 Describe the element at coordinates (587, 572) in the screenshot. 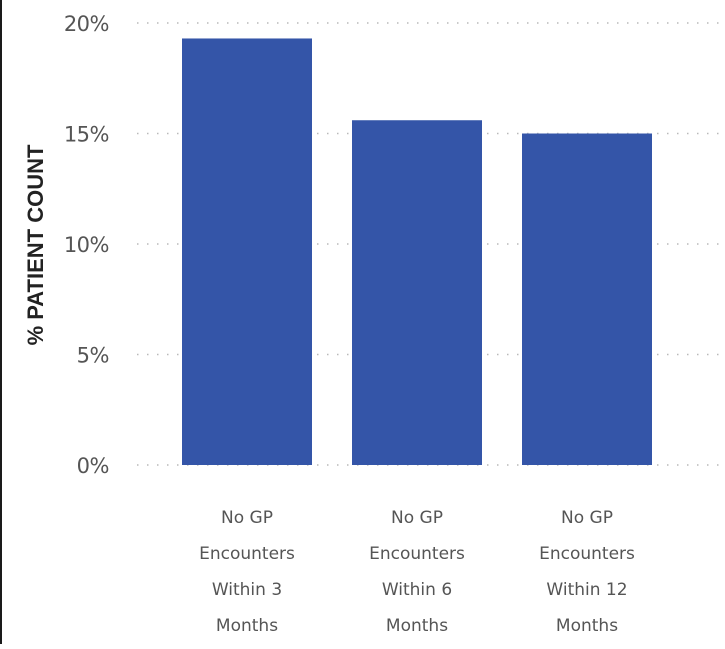

I see `category-label-2: No GP Encounters Within 12 Months` at that location.